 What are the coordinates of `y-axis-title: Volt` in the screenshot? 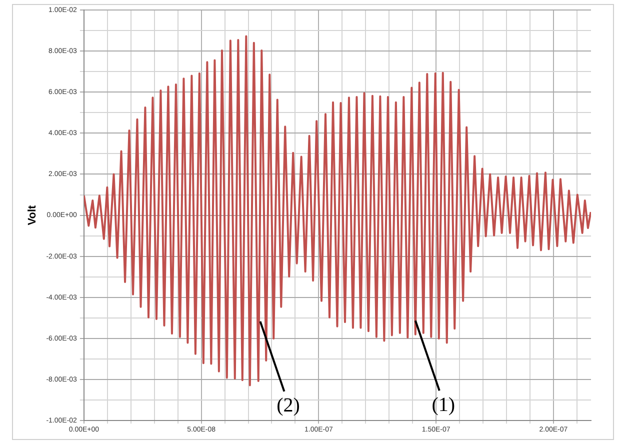 It's located at (32, 215).